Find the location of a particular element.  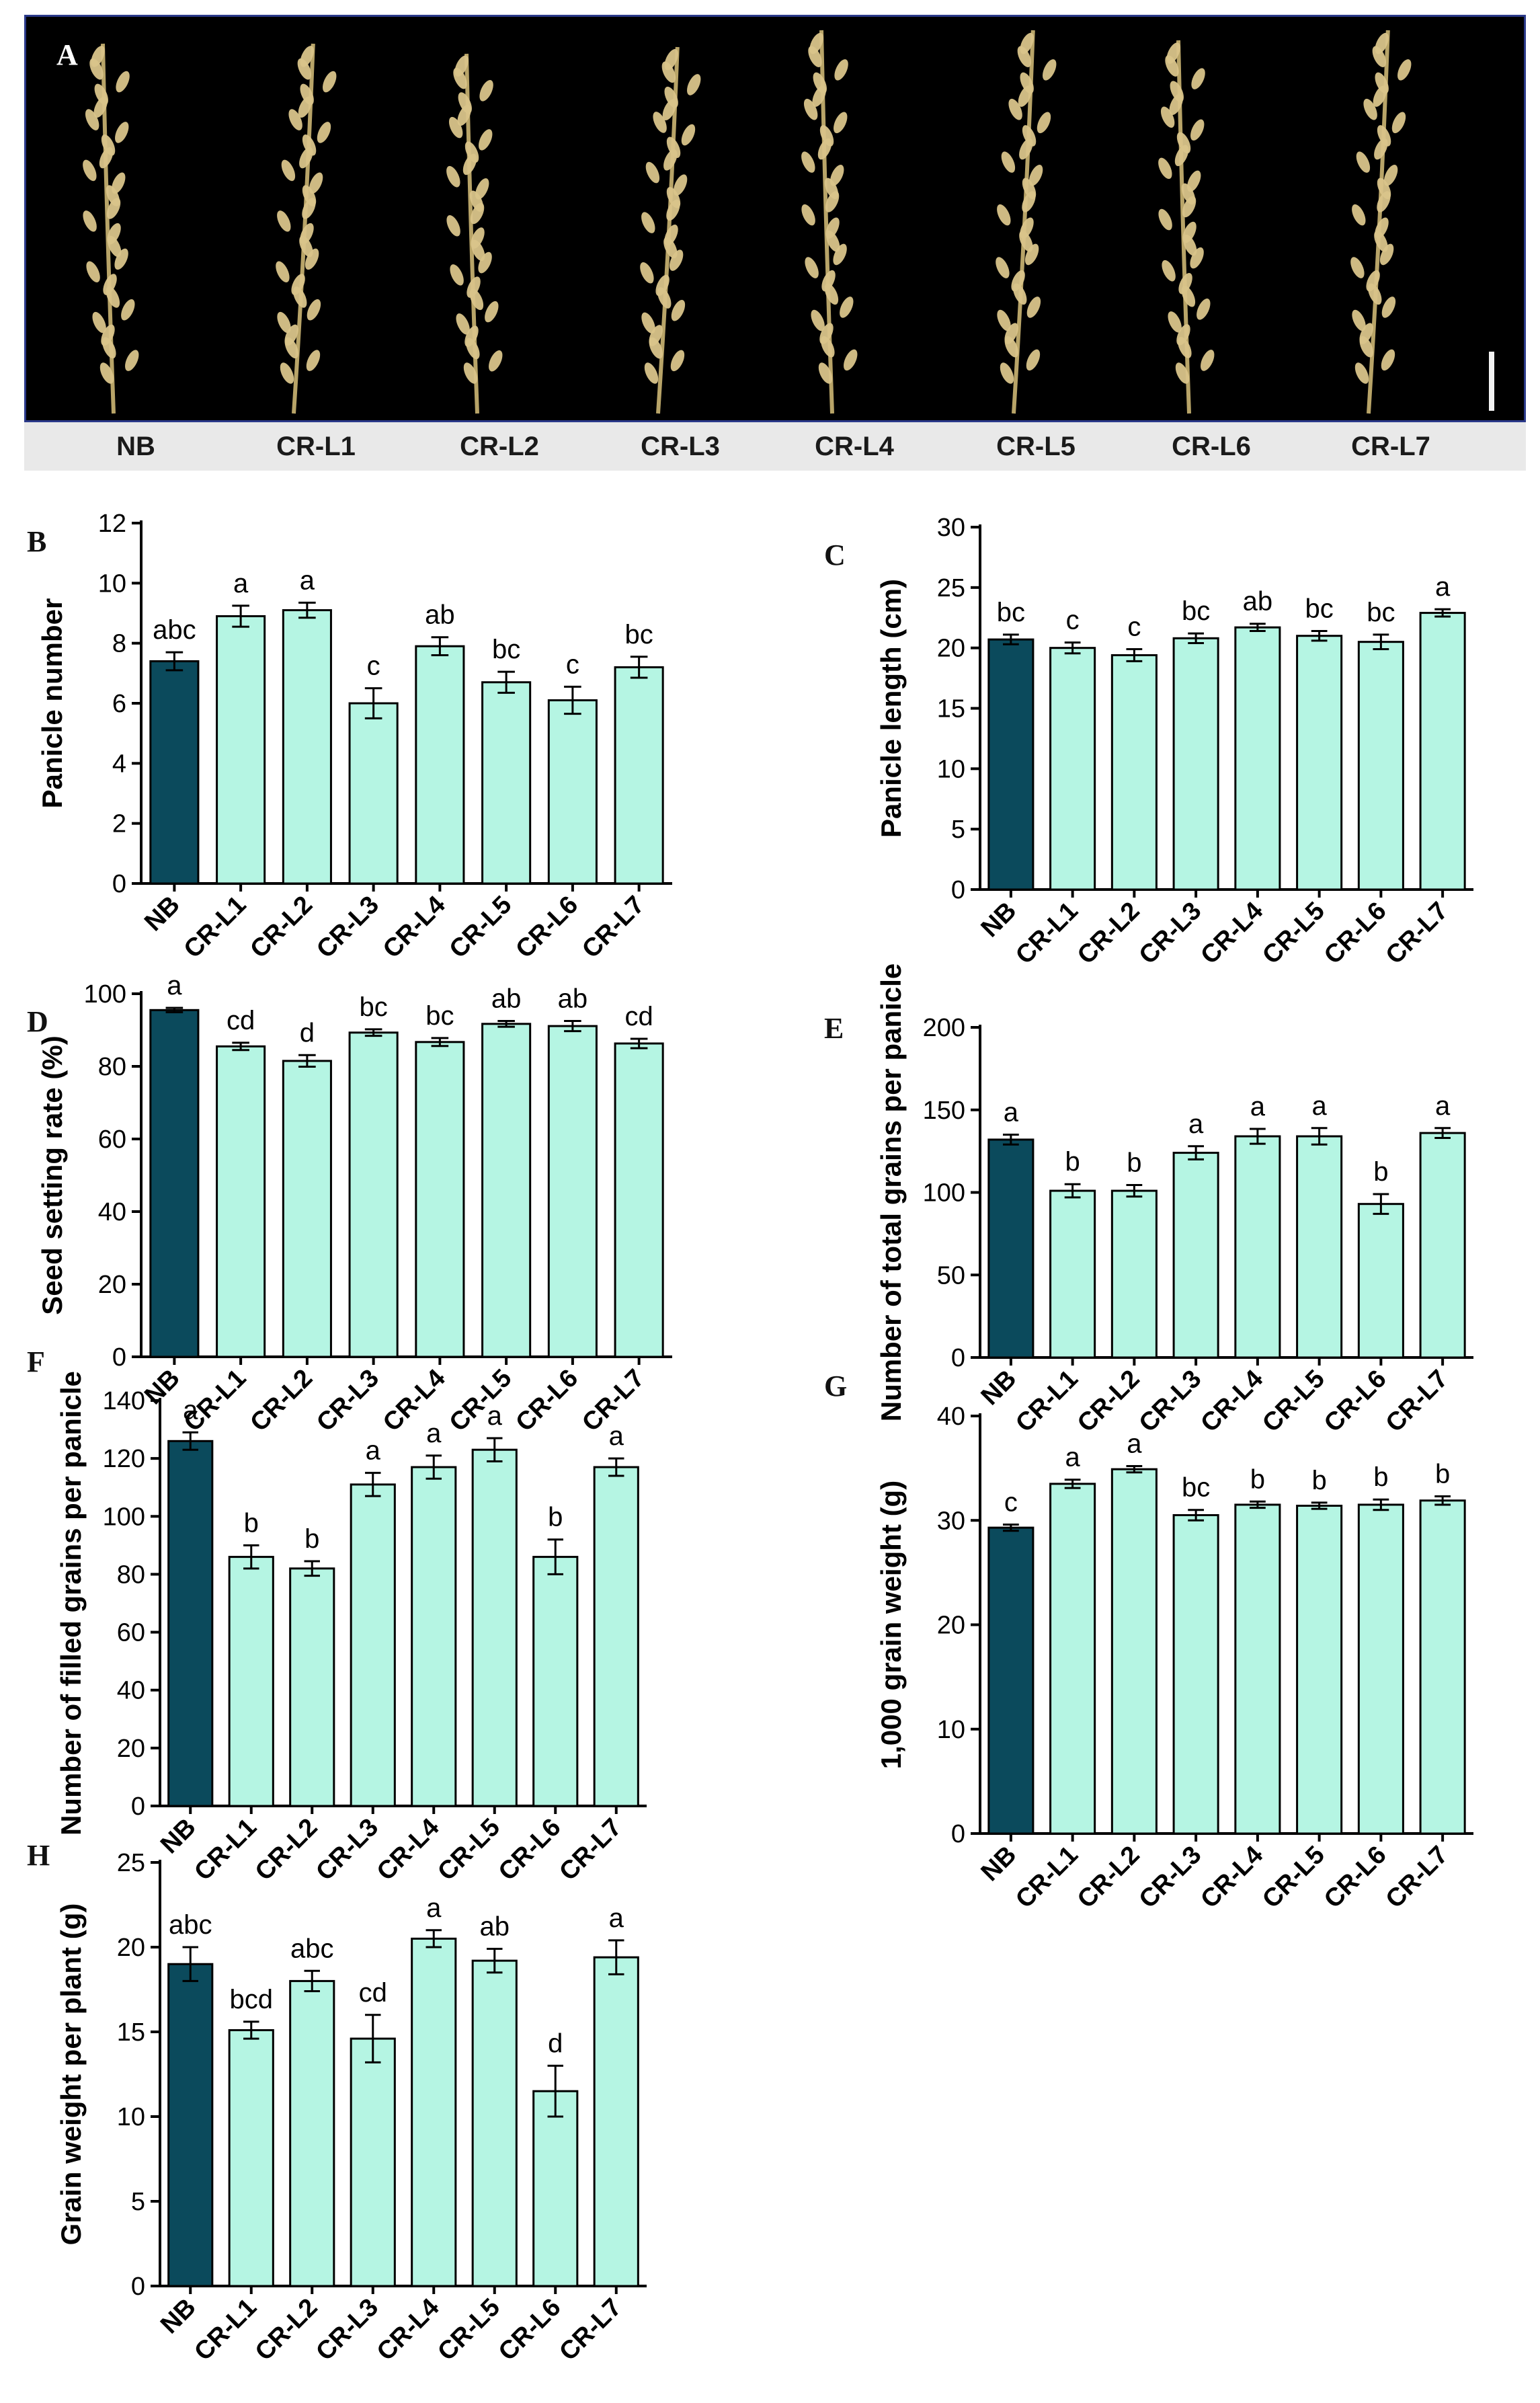

y-tick-label: 0 is located at coordinates (138, 1807).